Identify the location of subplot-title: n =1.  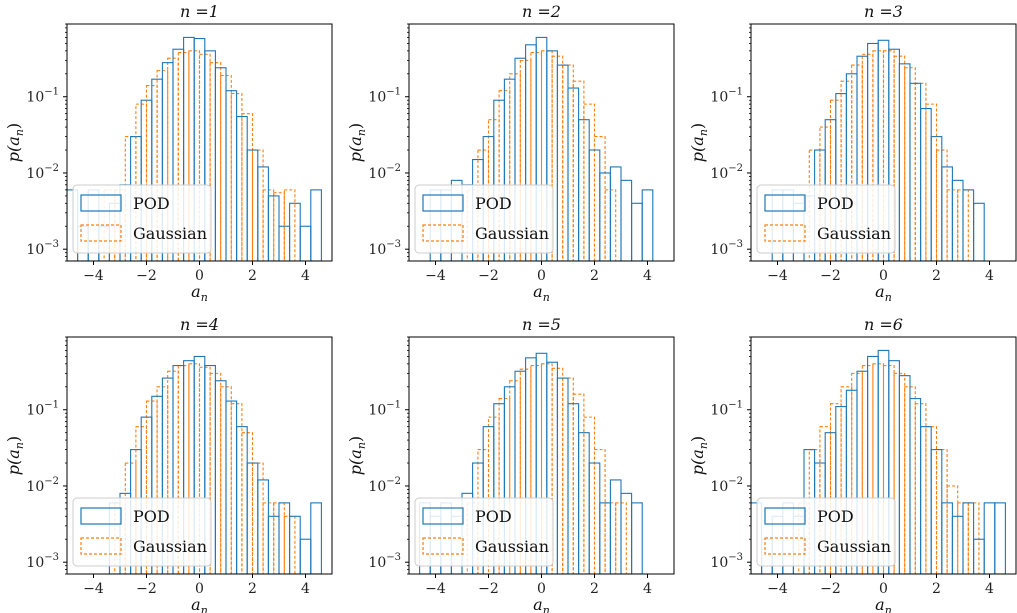
(199, 11).